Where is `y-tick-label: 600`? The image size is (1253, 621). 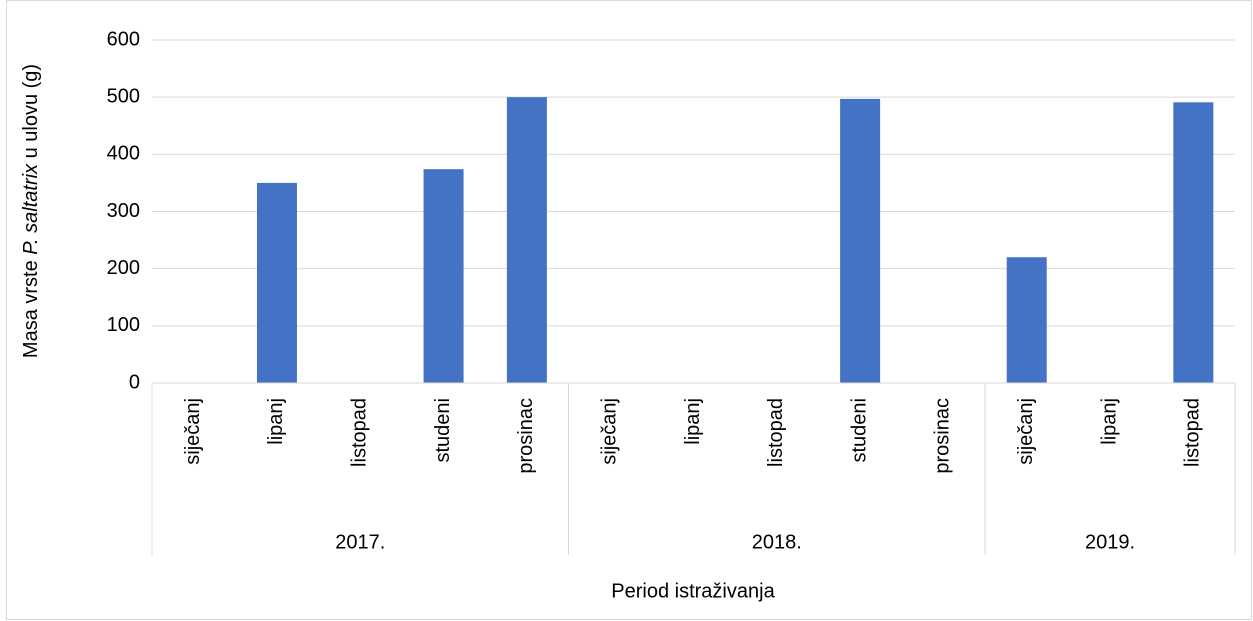 y-tick-label: 600 is located at coordinates (123, 39).